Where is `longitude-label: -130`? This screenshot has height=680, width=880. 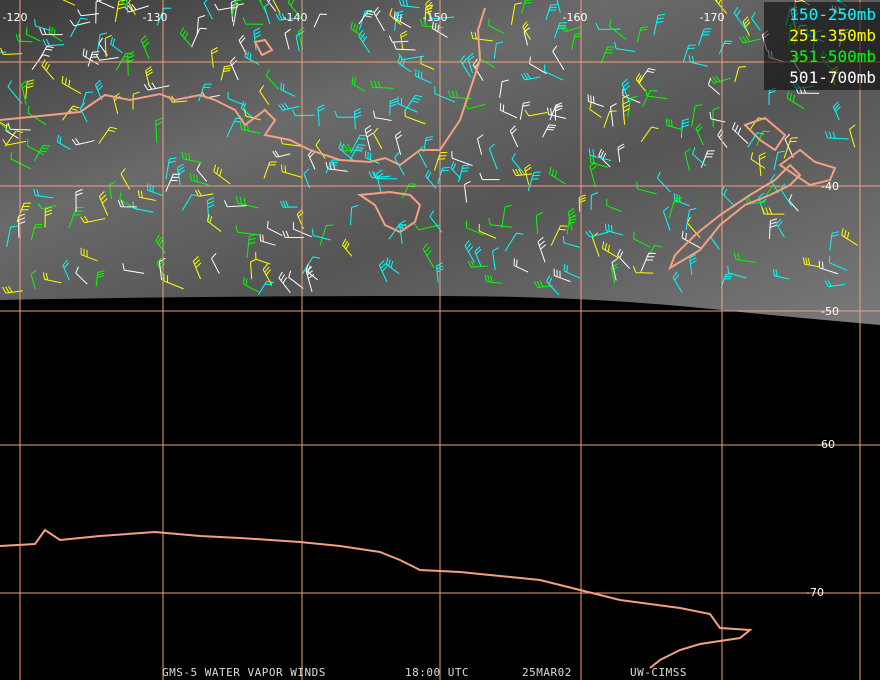 longitude-label: -130 is located at coordinates (155, 17).